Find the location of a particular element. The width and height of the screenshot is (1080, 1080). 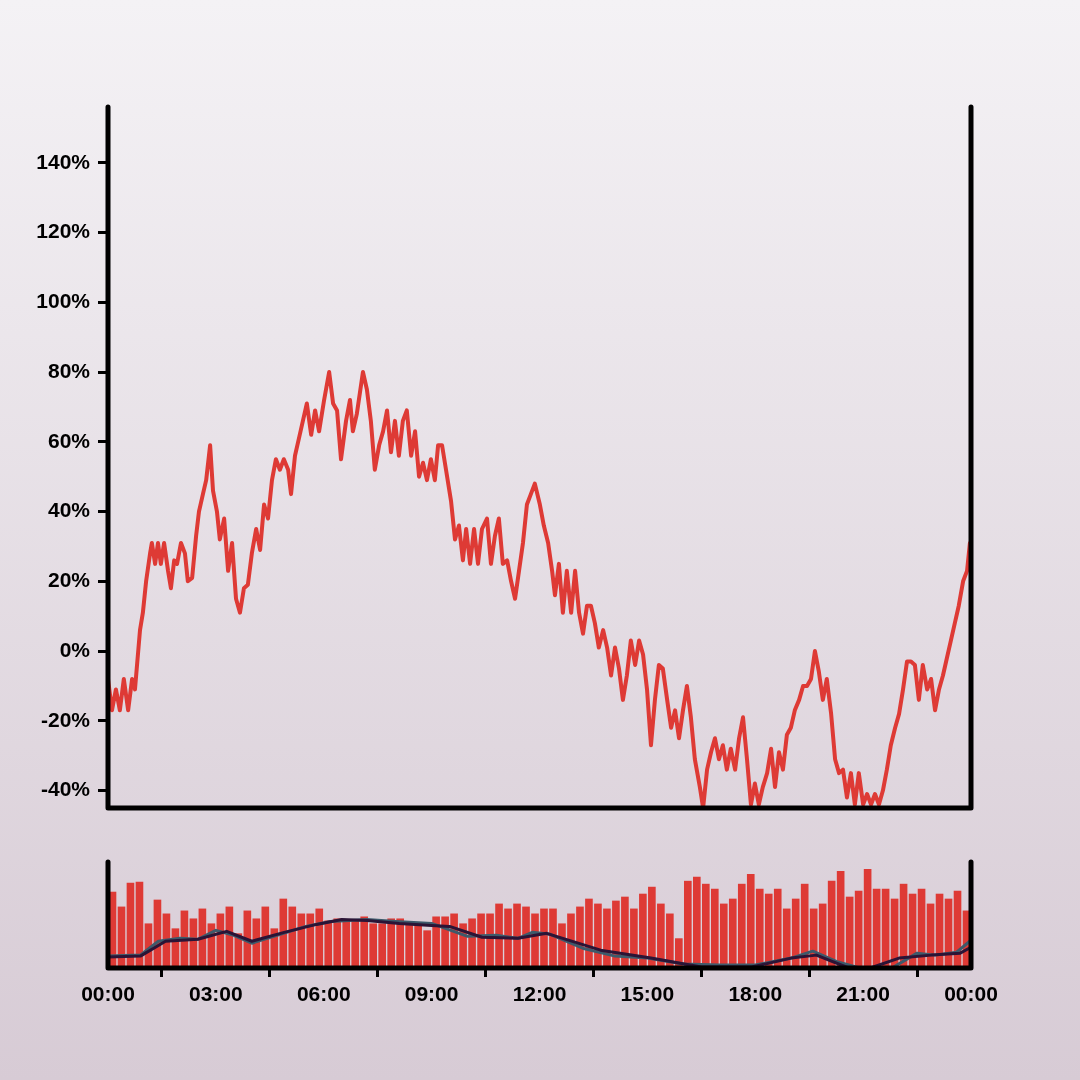

y-tick-label: 140% is located at coordinates (63, 161).